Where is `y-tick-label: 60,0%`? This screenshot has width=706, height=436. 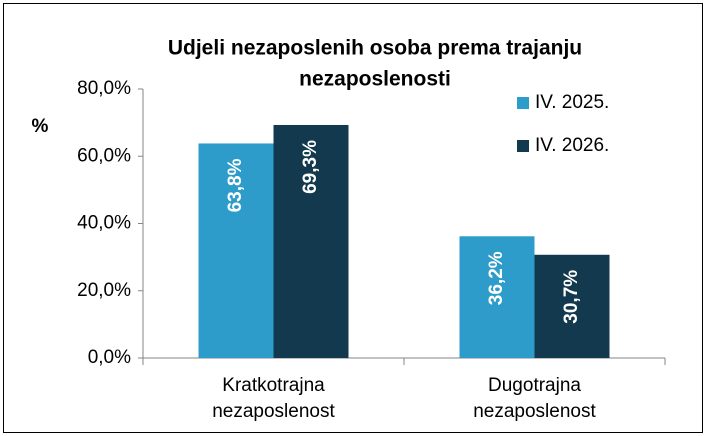 y-tick-label: 60,0% is located at coordinates (104, 155).